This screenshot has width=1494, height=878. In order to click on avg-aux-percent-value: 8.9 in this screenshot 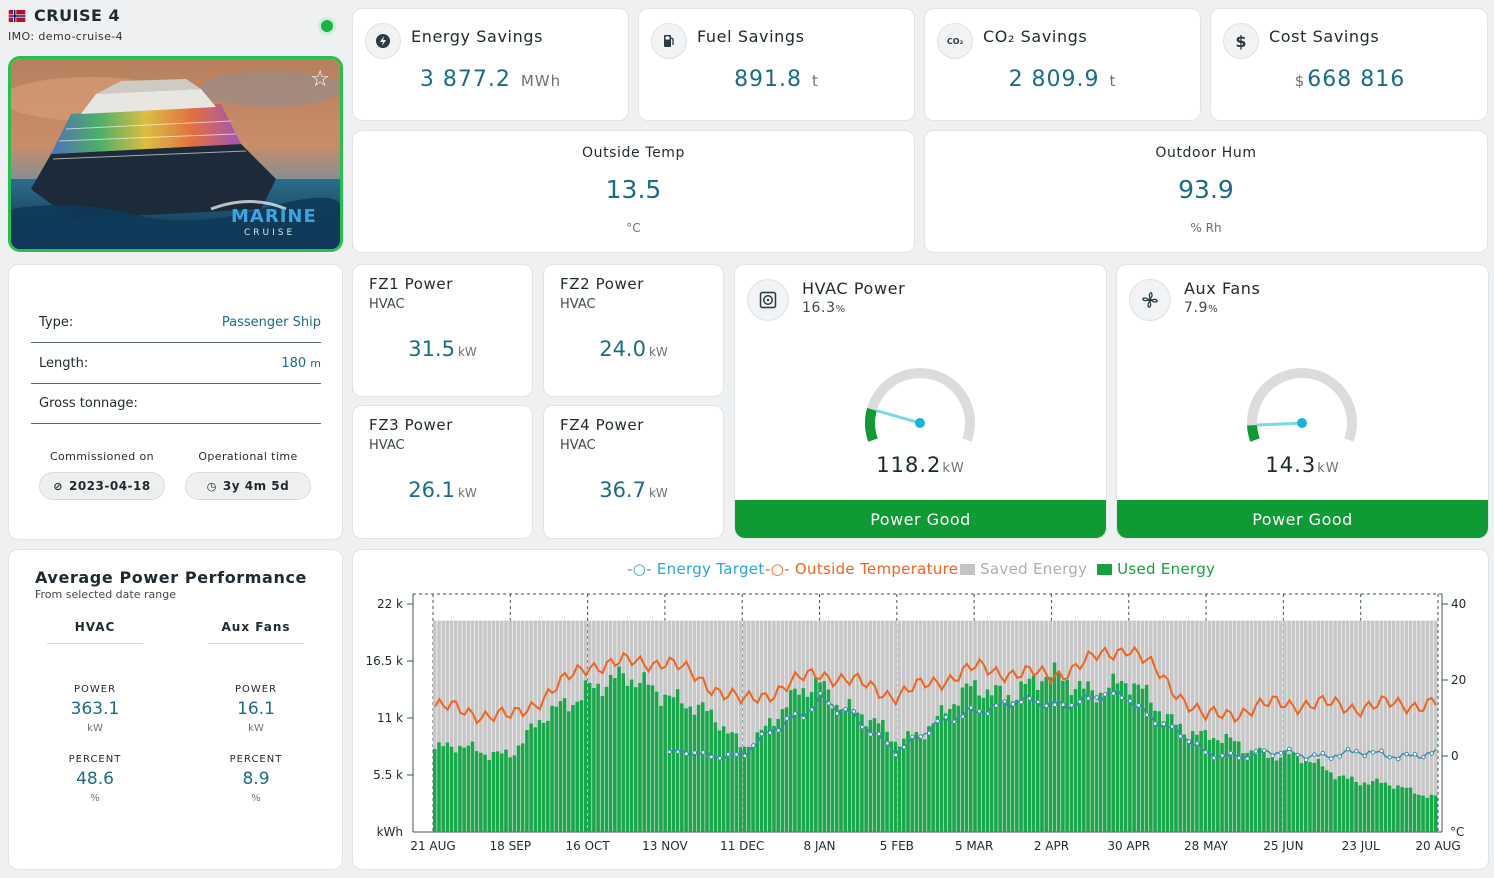, I will do `click(256, 779)`.